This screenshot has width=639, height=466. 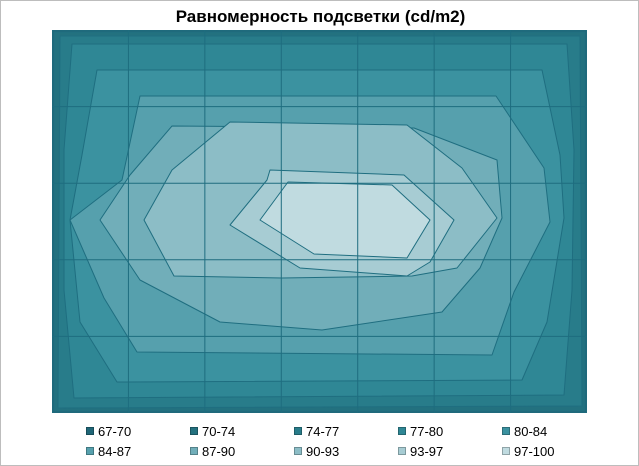 I want to click on legend-label: 87-90, so click(x=219, y=451).